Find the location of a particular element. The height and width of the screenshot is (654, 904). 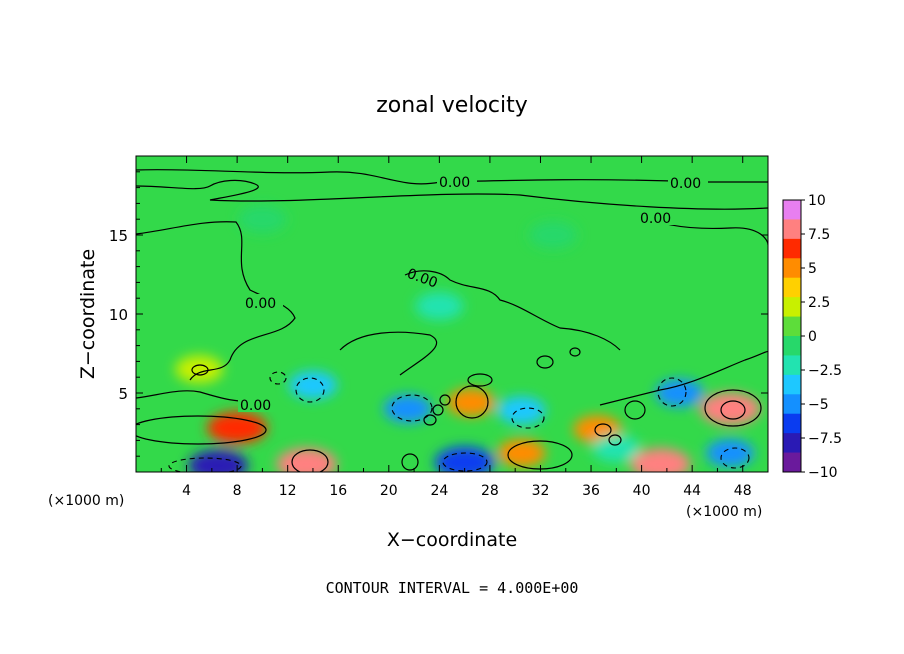

x-tick-label: 8 is located at coordinates (237, 491).